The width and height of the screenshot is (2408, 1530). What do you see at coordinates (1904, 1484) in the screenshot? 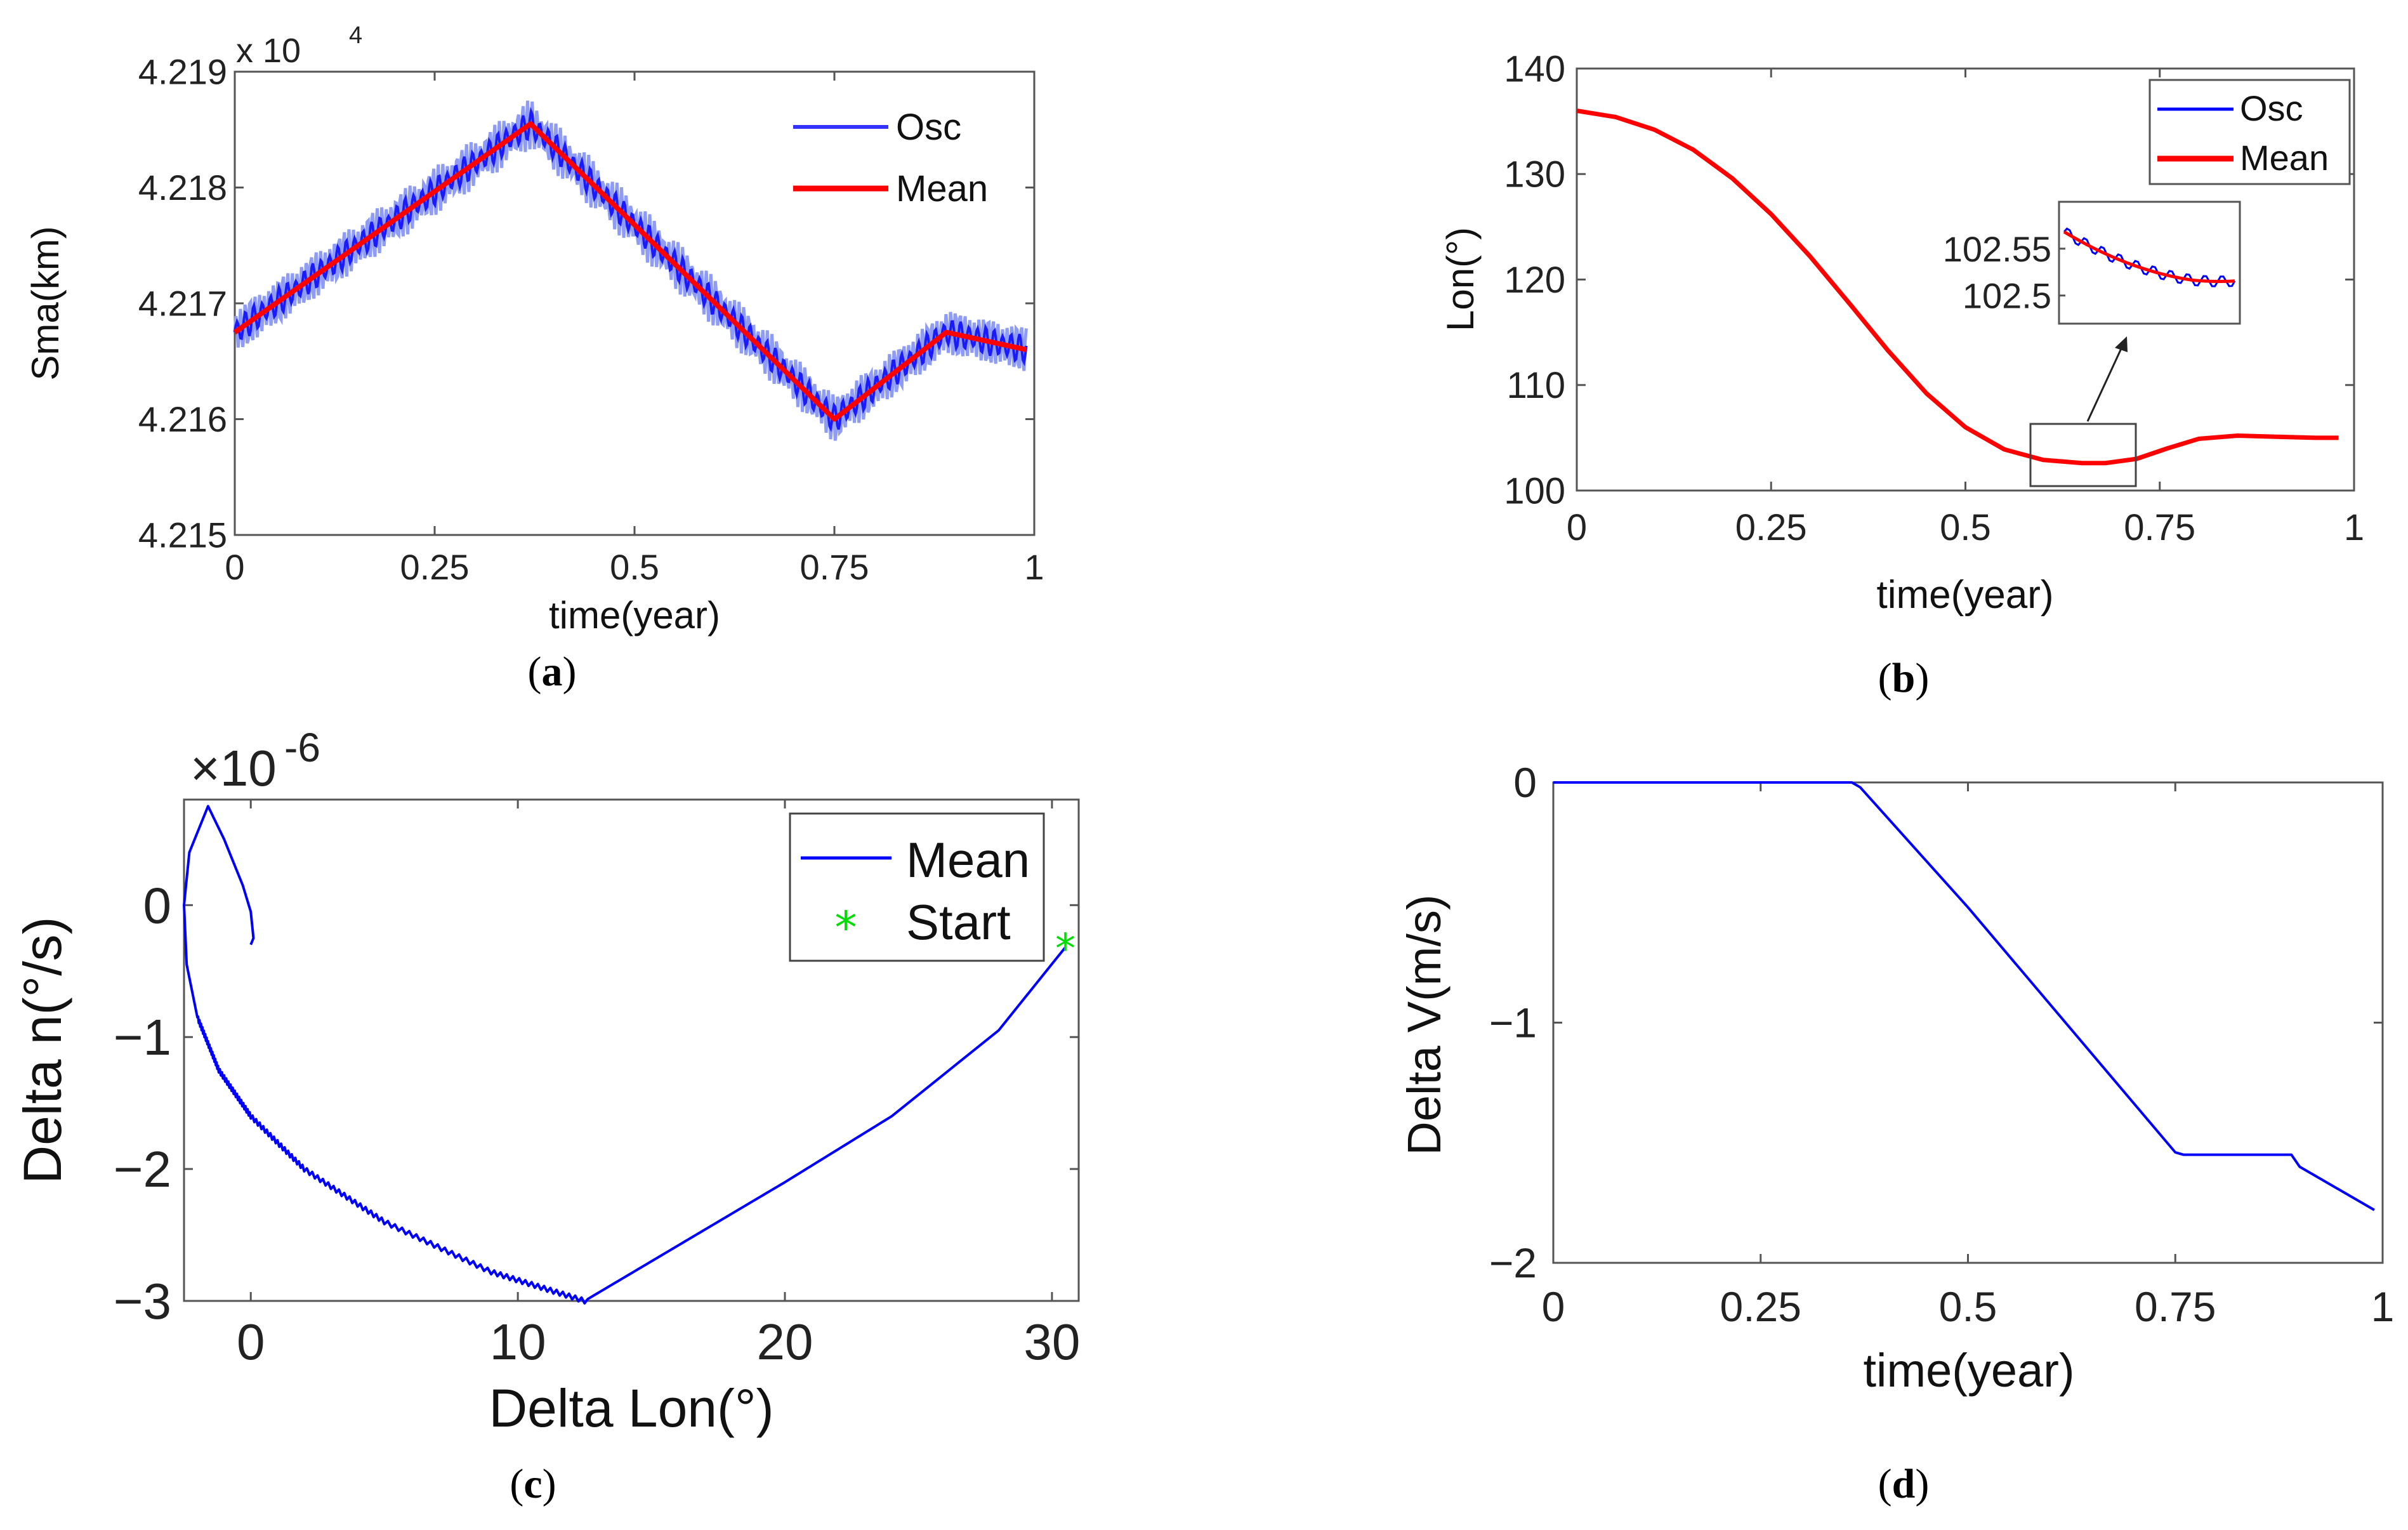
I see `panel-d-caption: (d)` at bounding box center [1904, 1484].